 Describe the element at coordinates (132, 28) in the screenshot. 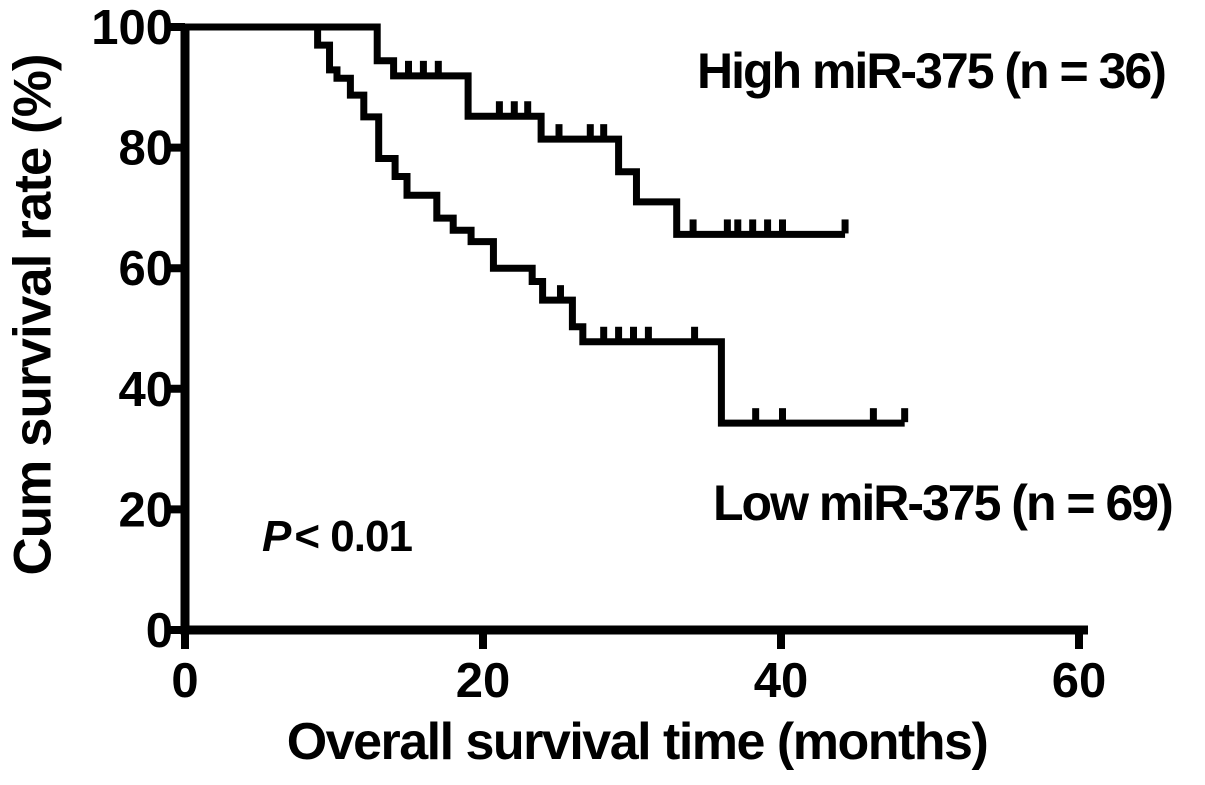

I see `y-tick-label-100: 100` at that location.